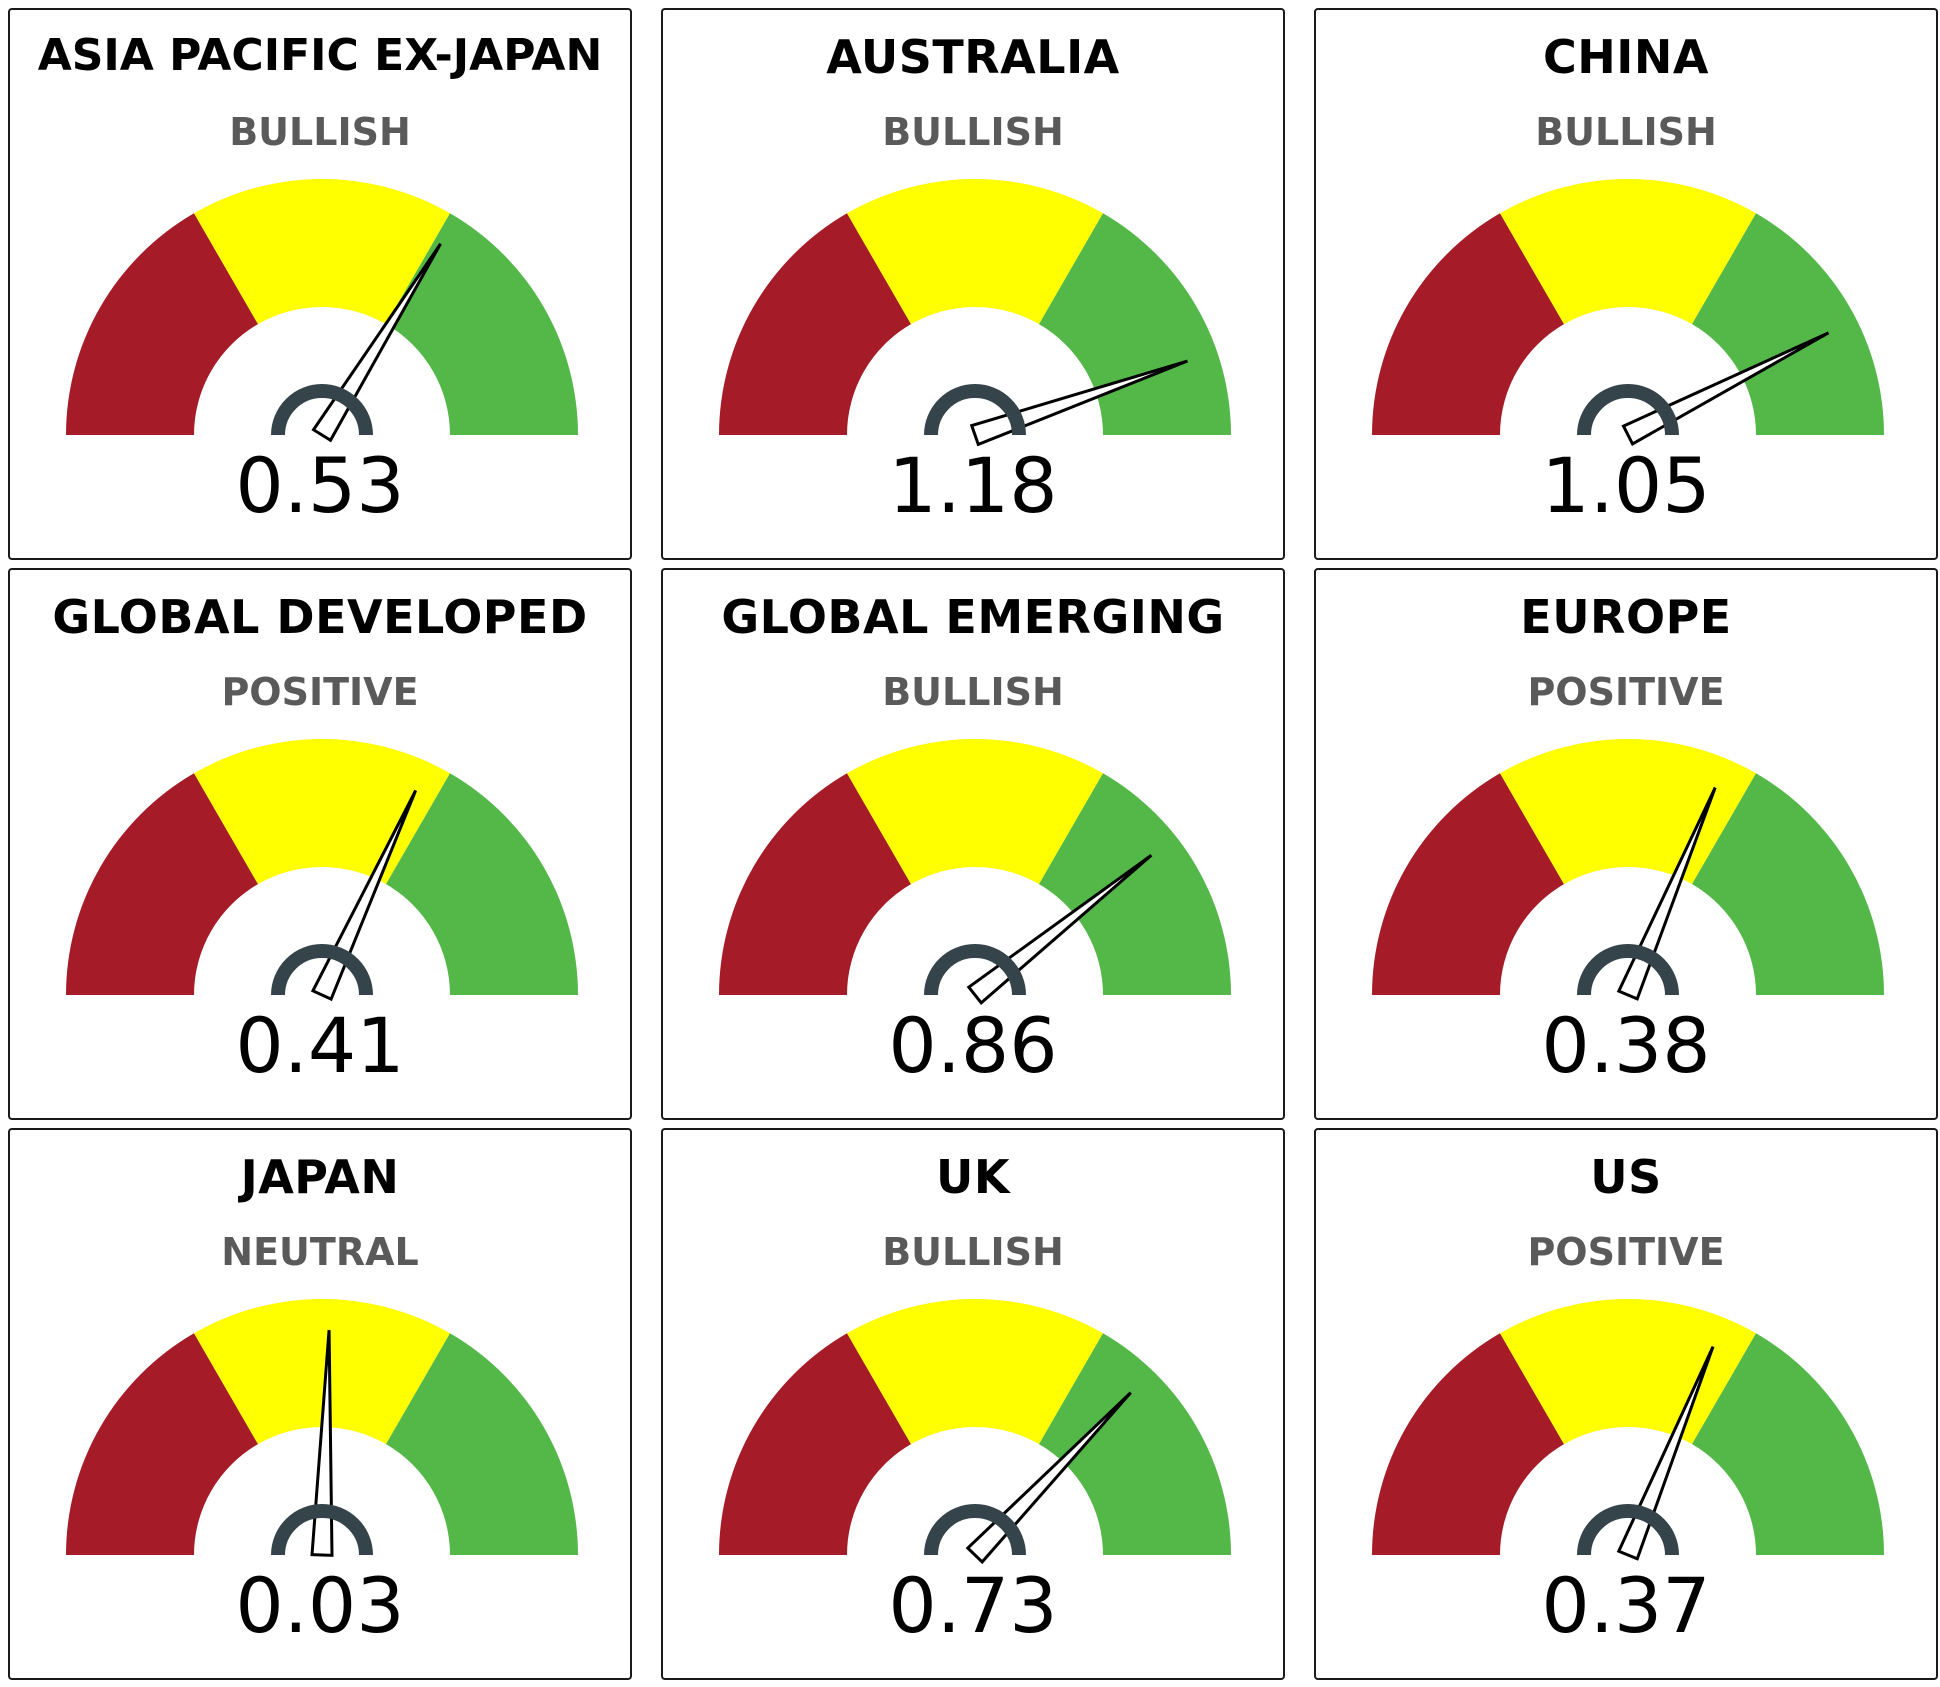  I want to click on gauge-title: GLOBAL EMERGING, so click(973, 617).